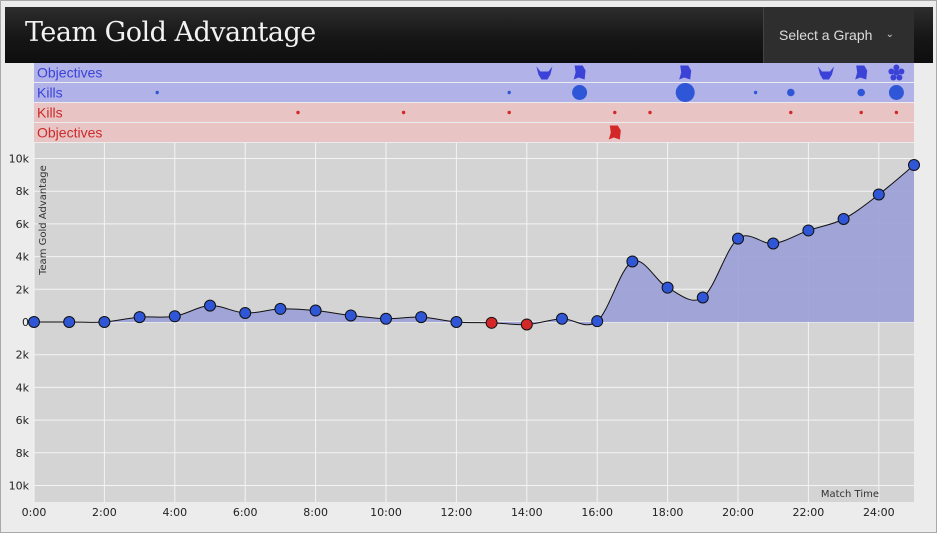  Describe the element at coordinates (23, 224) in the screenshot. I see `y-tick-label: 6k` at that location.